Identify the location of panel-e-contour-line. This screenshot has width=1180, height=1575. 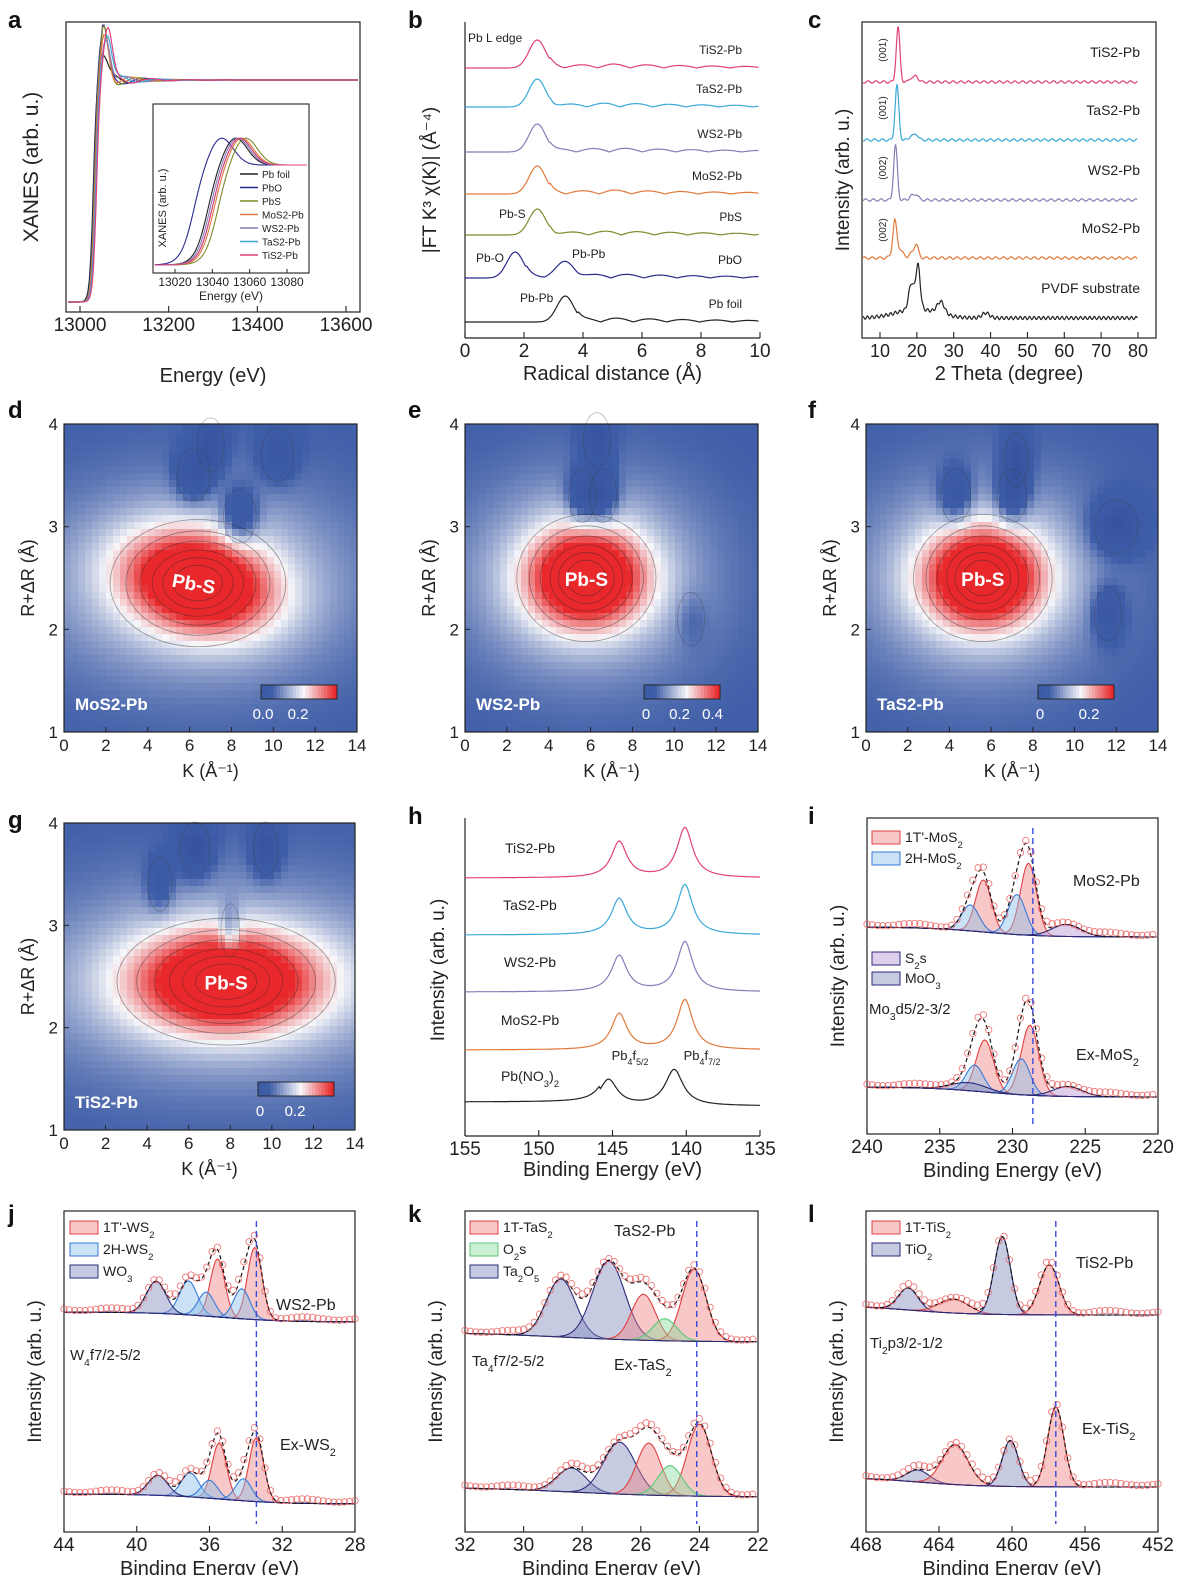
(586, 578).